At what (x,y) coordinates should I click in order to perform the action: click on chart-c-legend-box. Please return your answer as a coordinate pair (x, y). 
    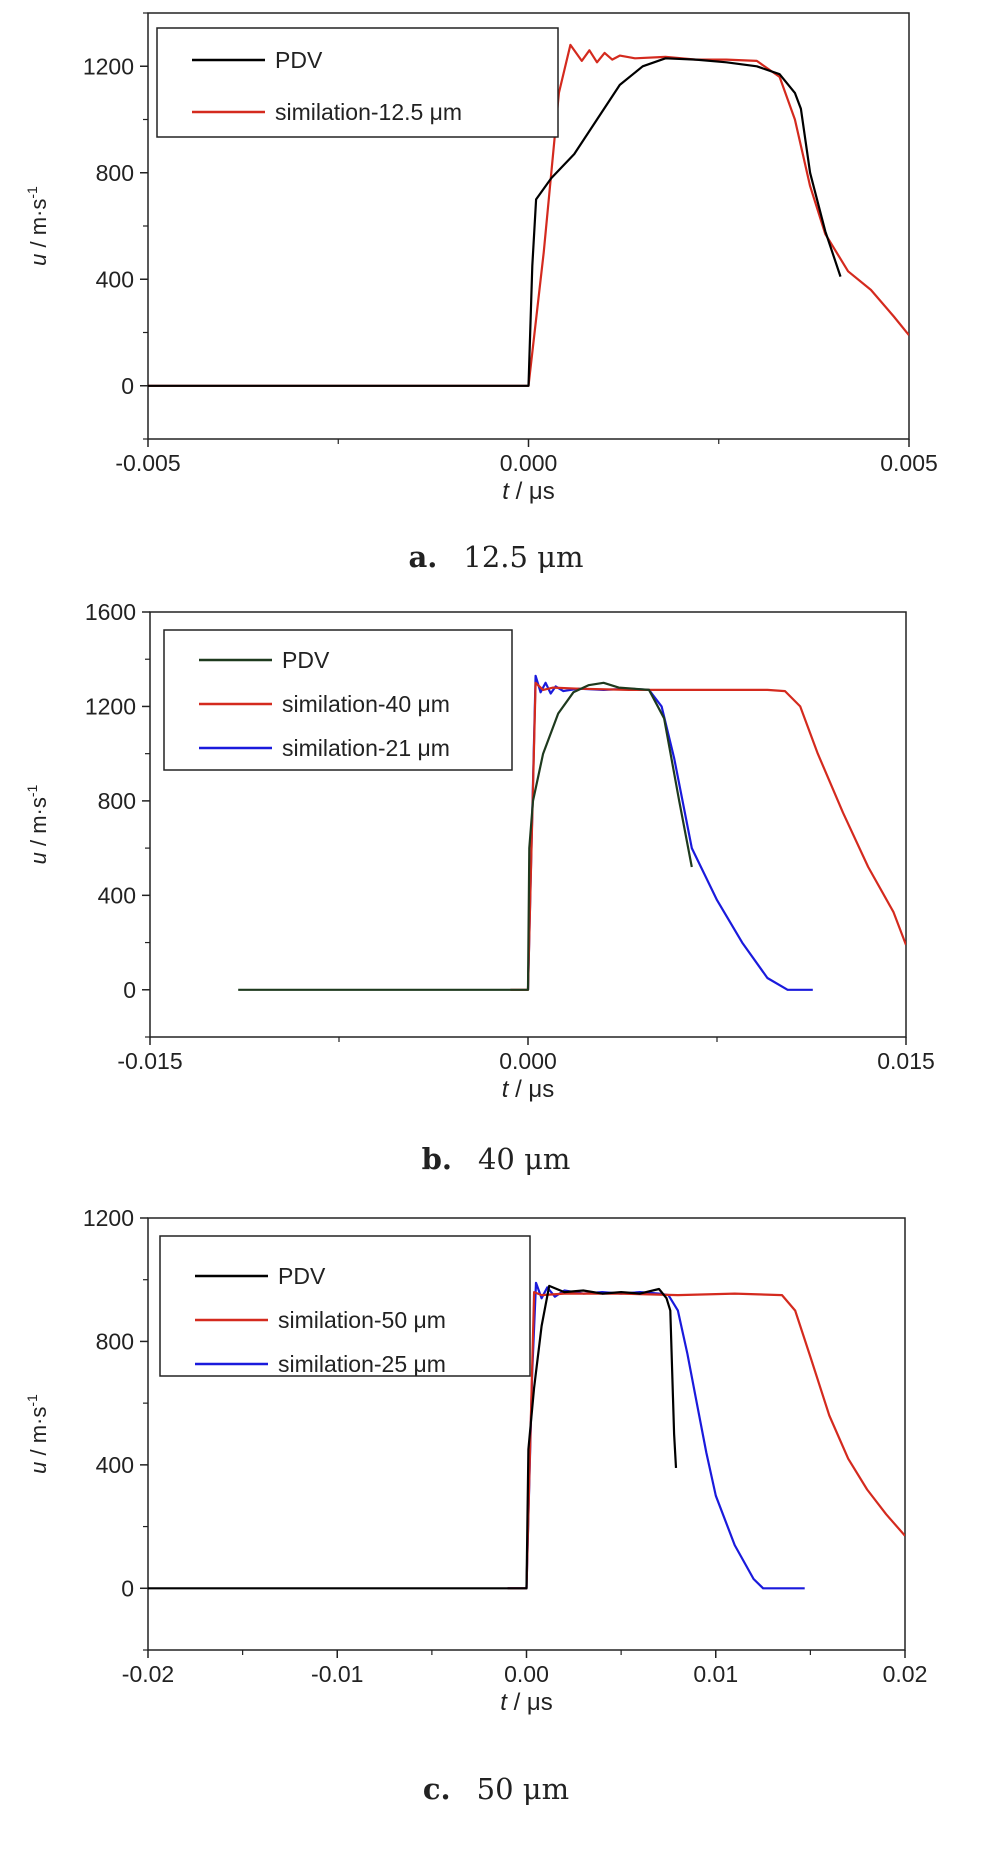
    Looking at the image, I should click on (345, 1306).